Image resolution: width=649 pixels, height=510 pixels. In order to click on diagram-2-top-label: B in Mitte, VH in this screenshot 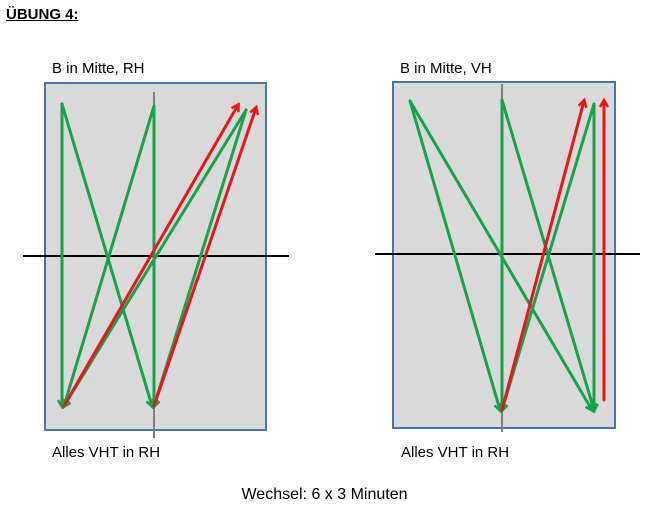, I will do `click(446, 68)`.